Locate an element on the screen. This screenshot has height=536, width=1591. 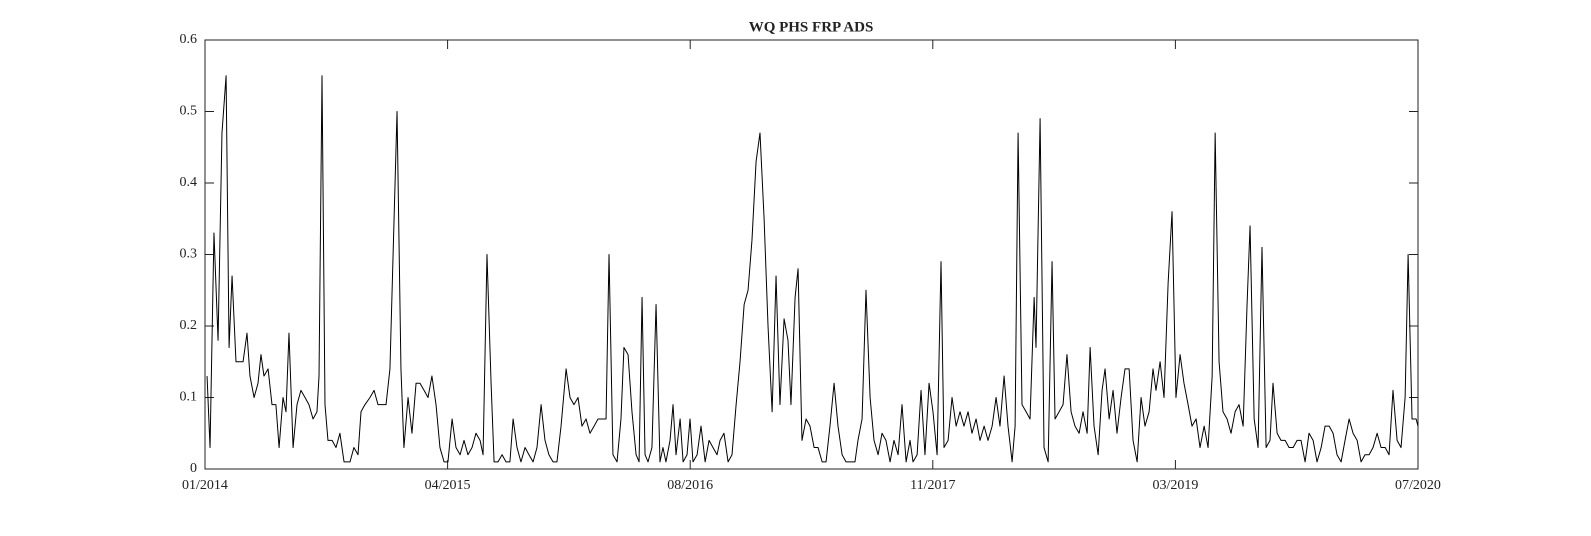
y-tick-label: 0.3 is located at coordinates (189, 254).